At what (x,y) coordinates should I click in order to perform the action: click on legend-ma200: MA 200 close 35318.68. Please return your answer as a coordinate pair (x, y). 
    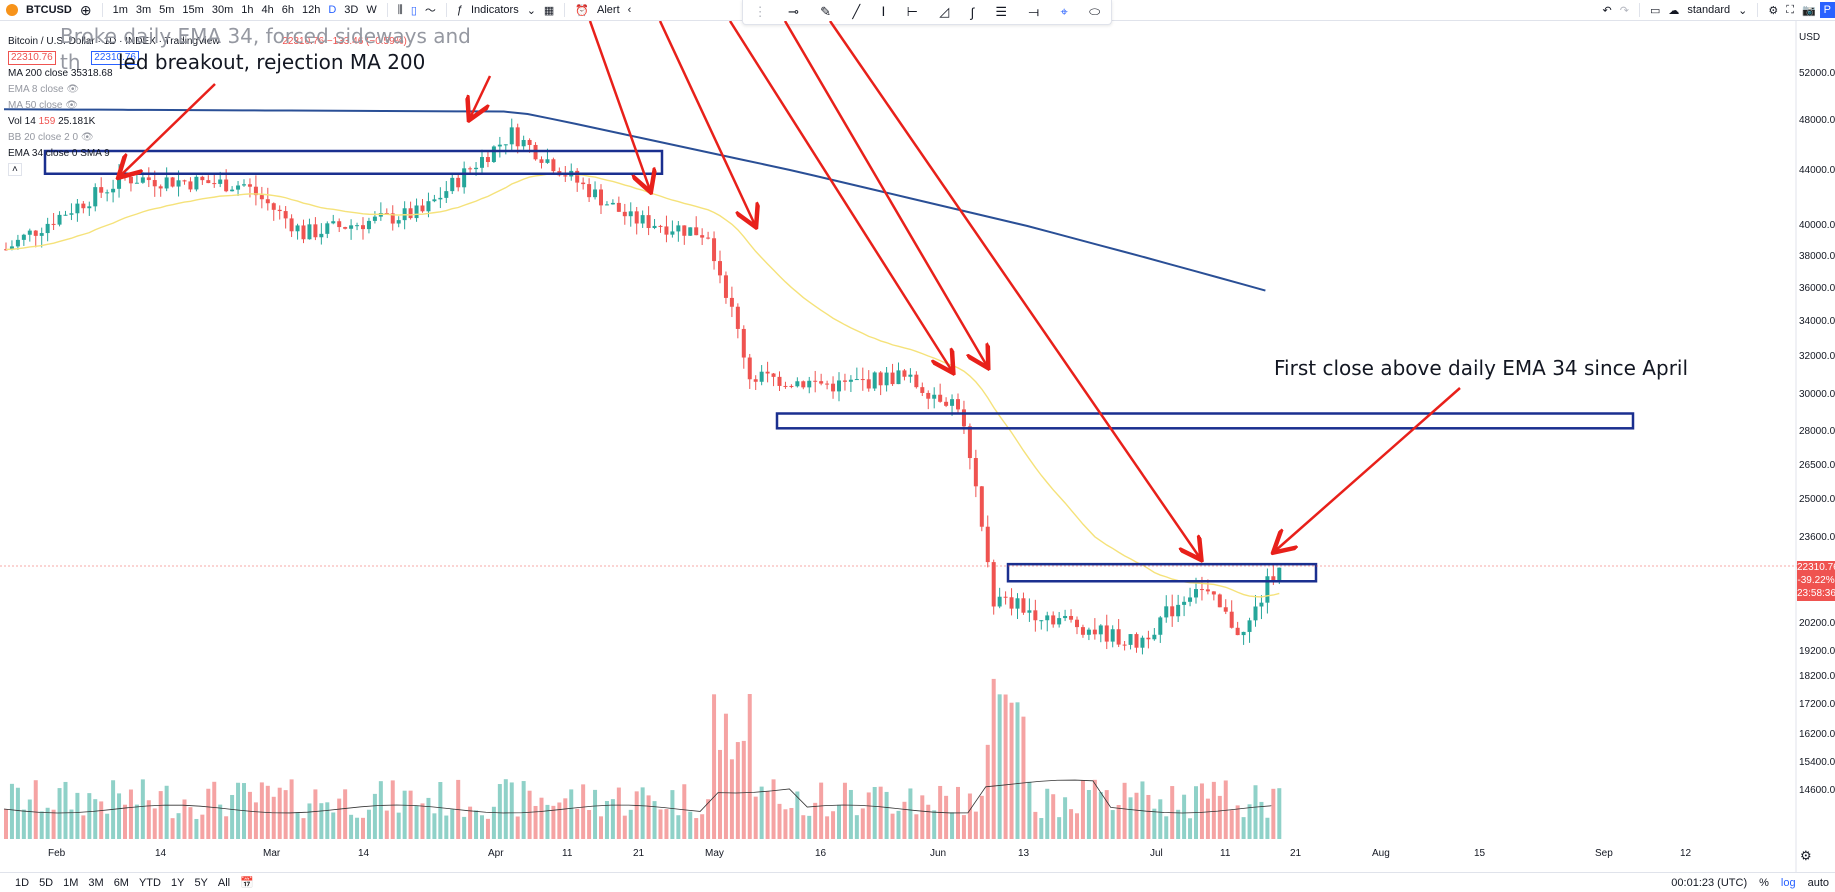
    Looking at the image, I should click on (60, 73).